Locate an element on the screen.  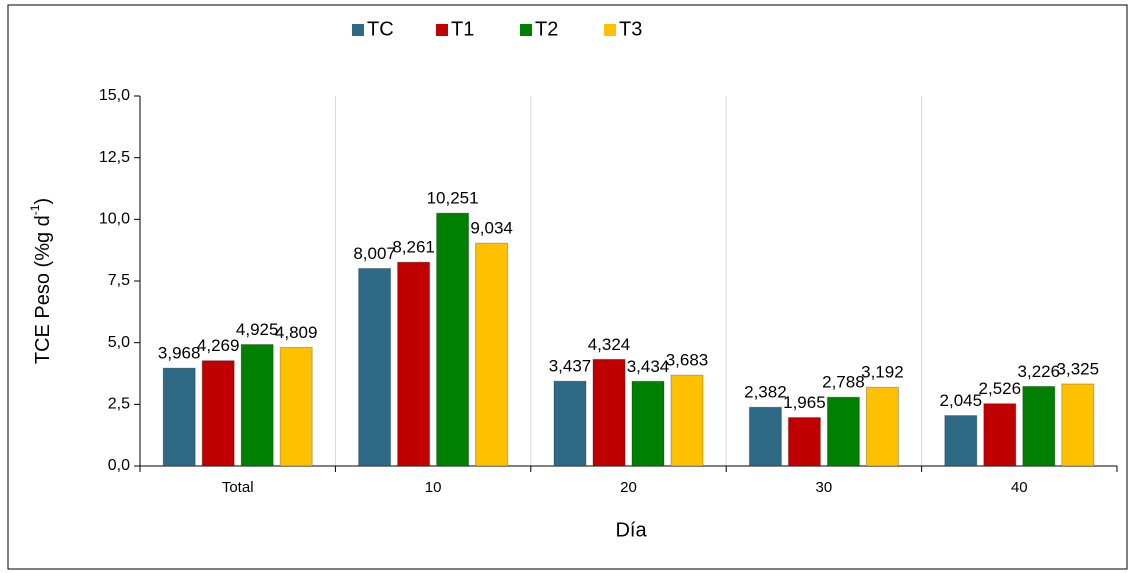
y-tick-label: 10,0 is located at coordinates (114, 219).